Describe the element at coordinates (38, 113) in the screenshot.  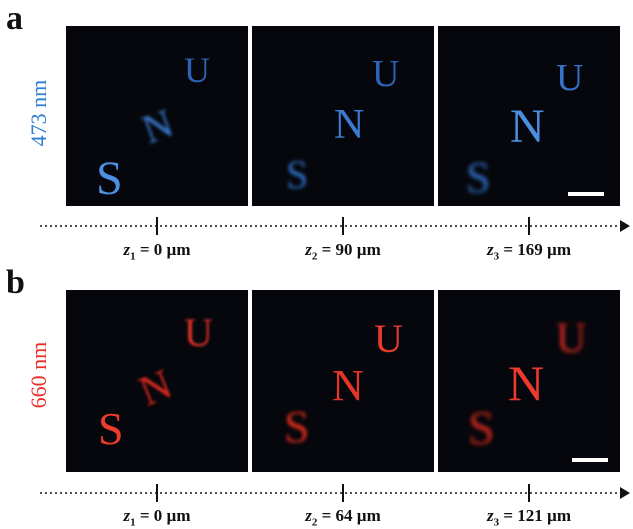
I see `wavelength-label-473: 473 nm` at that location.